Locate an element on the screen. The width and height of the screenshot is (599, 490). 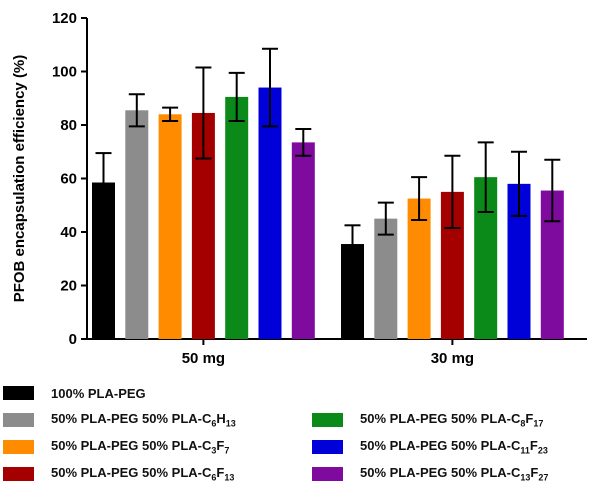
legend-label: 100% PLA-PEG is located at coordinates (98, 393).